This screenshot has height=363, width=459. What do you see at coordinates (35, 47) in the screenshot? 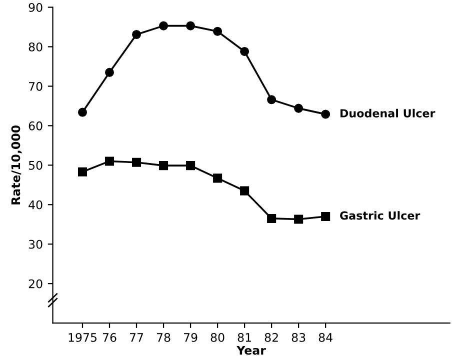
I see `y-tick-label: 80` at bounding box center [35, 47].